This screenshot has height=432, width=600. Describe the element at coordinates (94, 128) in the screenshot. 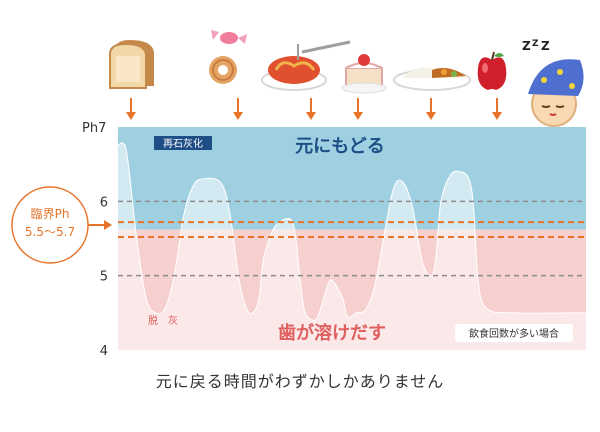

I see `y-tick-label: Ph7` at that location.